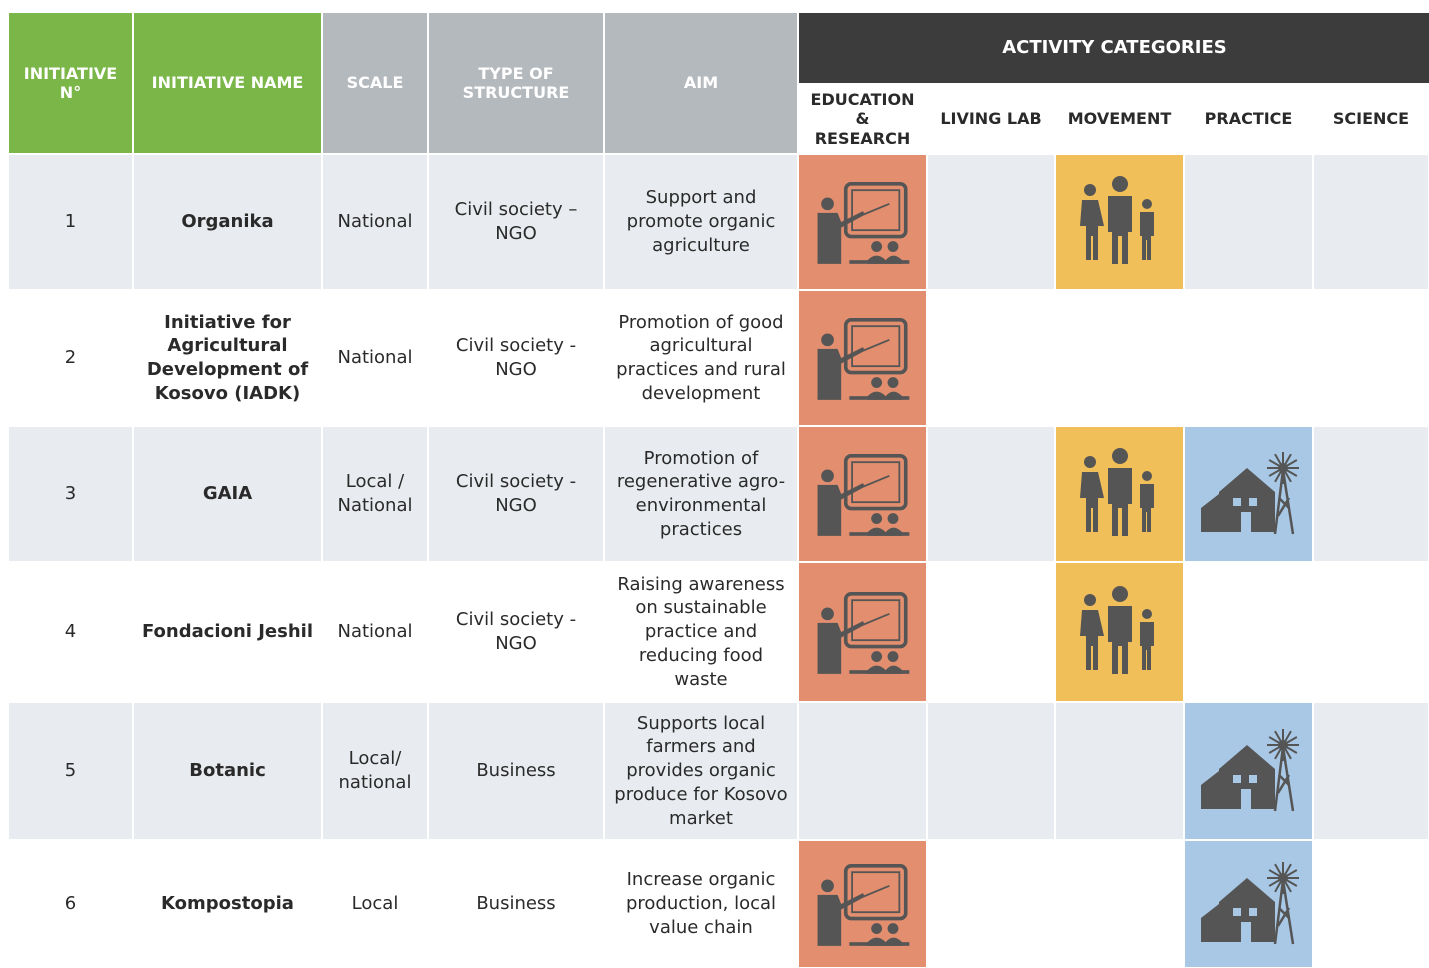 This screenshot has height=968, width=1429. I want to click on category-header: MOVEMENT, so click(1119, 119).